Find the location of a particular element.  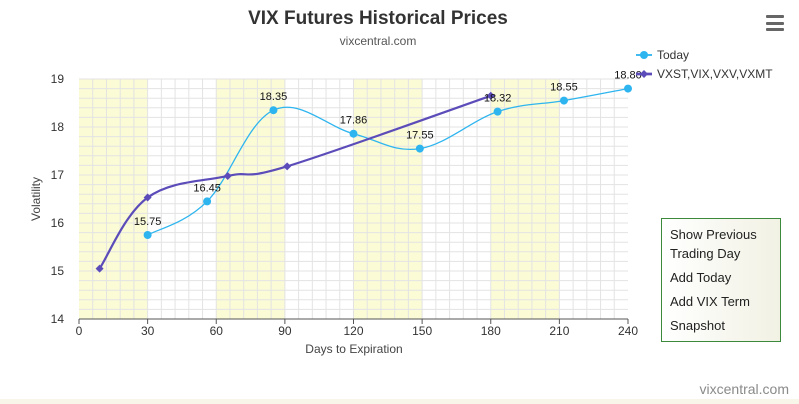

data-label: 18.80 is located at coordinates (628, 76).